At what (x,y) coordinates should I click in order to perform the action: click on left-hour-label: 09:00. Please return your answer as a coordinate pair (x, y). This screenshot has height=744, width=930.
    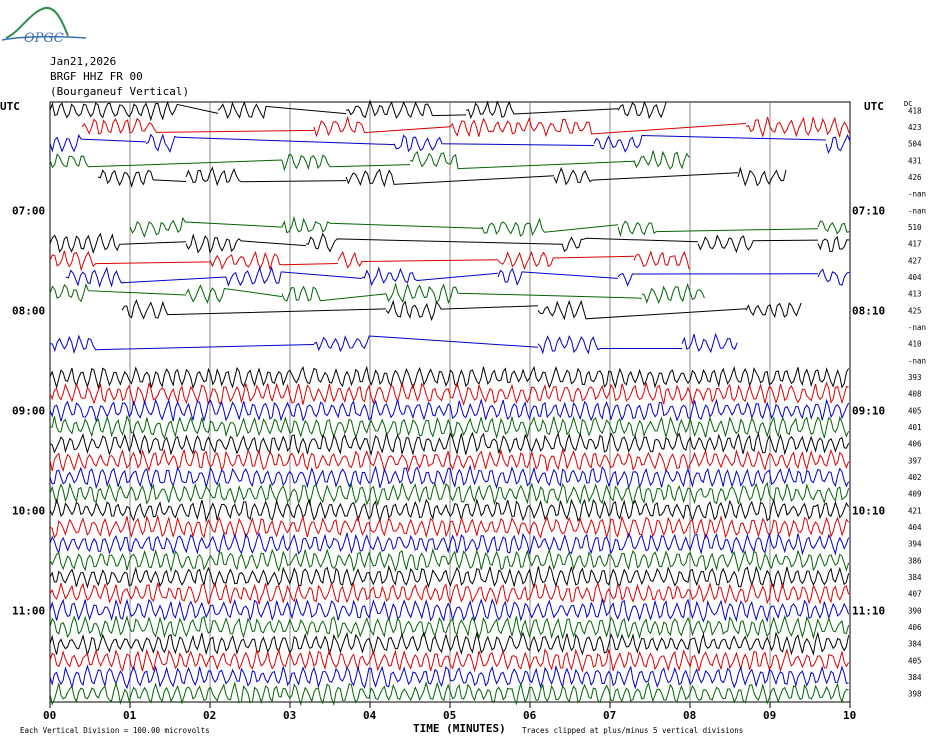
    Looking at the image, I should click on (28, 410).